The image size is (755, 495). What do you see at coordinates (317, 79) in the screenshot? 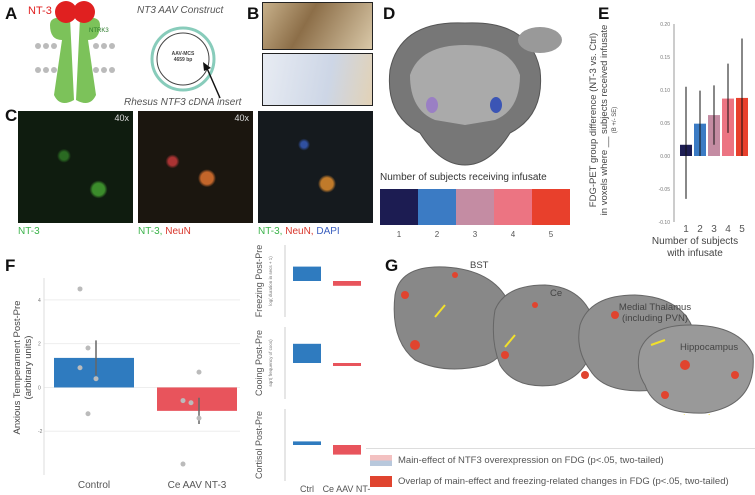
I see `histology-image-bottom` at bounding box center [317, 79].